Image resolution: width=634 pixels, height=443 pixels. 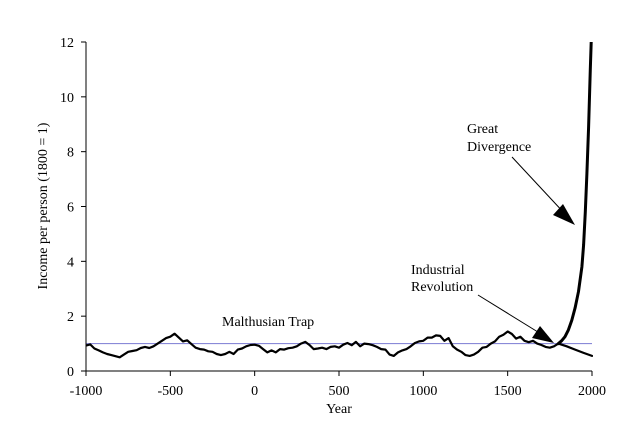 I want to click on great-divergence-arrow-shaft, so click(x=539, y=186).